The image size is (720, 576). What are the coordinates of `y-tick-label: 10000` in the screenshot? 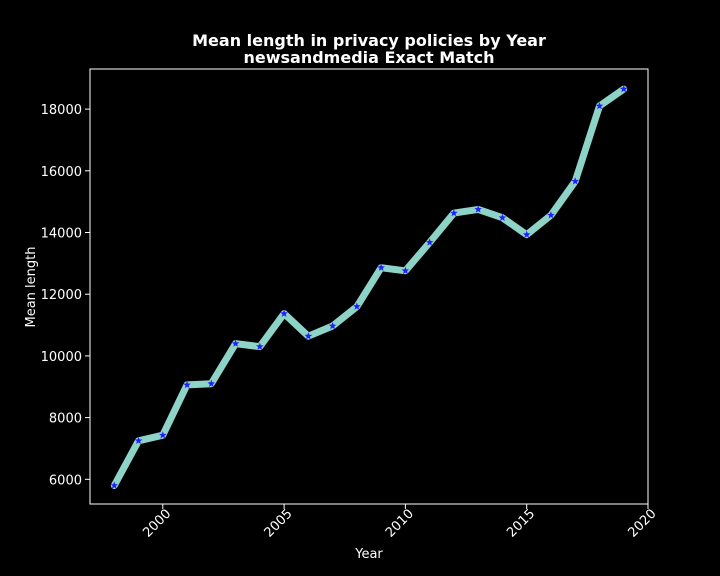 It's located at (61, 357).